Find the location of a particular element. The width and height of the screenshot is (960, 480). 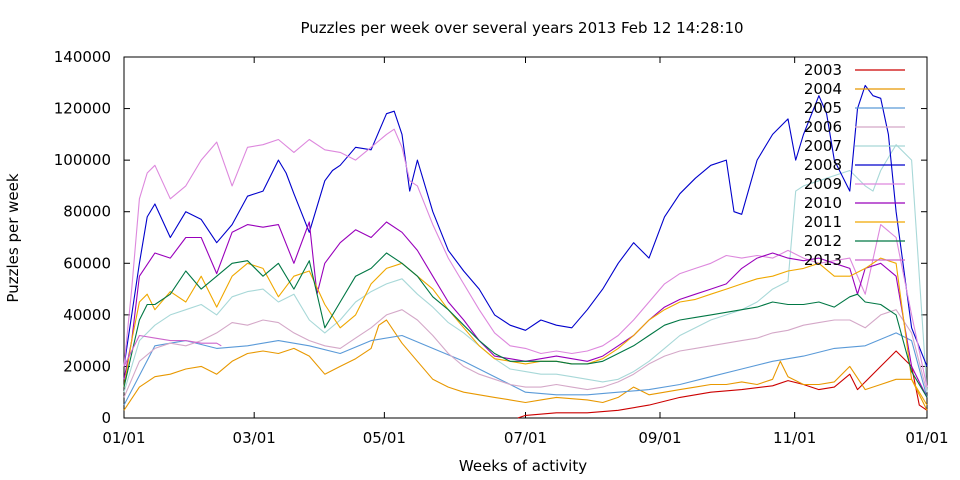

y-tick-label: 80000 is located at coordinates (87, 212).